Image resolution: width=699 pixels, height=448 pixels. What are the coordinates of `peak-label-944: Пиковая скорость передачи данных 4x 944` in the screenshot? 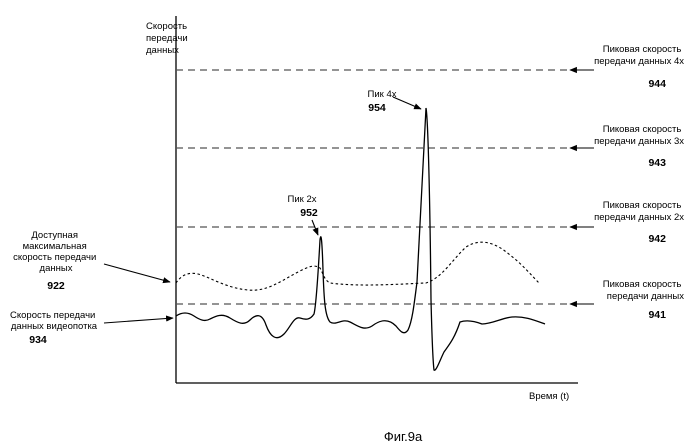 It's located at (639, 67).